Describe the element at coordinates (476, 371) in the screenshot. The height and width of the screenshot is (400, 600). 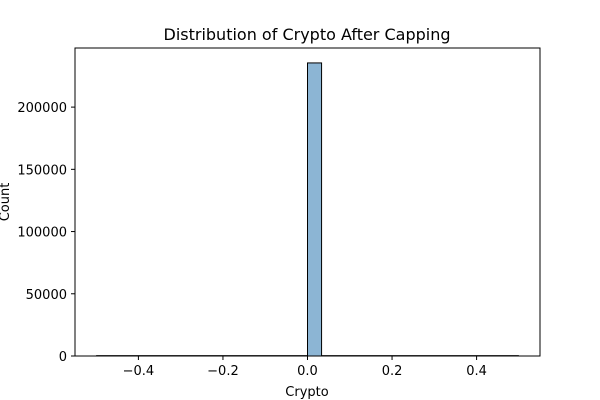
I see `x-tick-label: 0.4` at that location.